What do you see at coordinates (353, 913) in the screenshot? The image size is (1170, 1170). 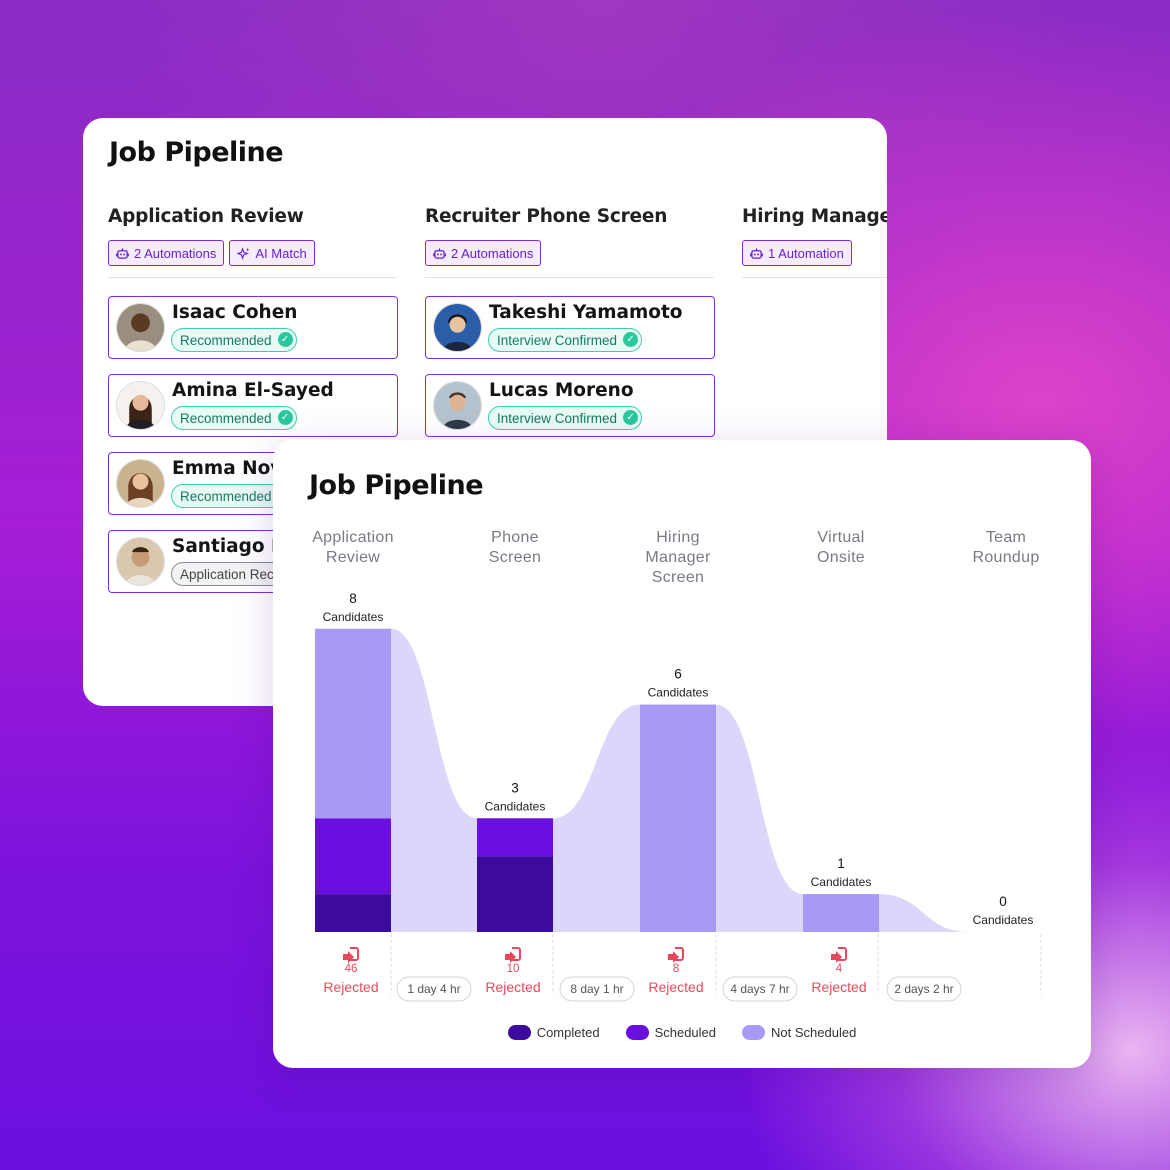 I see `bar-completed` at bounding box center [353, 913].